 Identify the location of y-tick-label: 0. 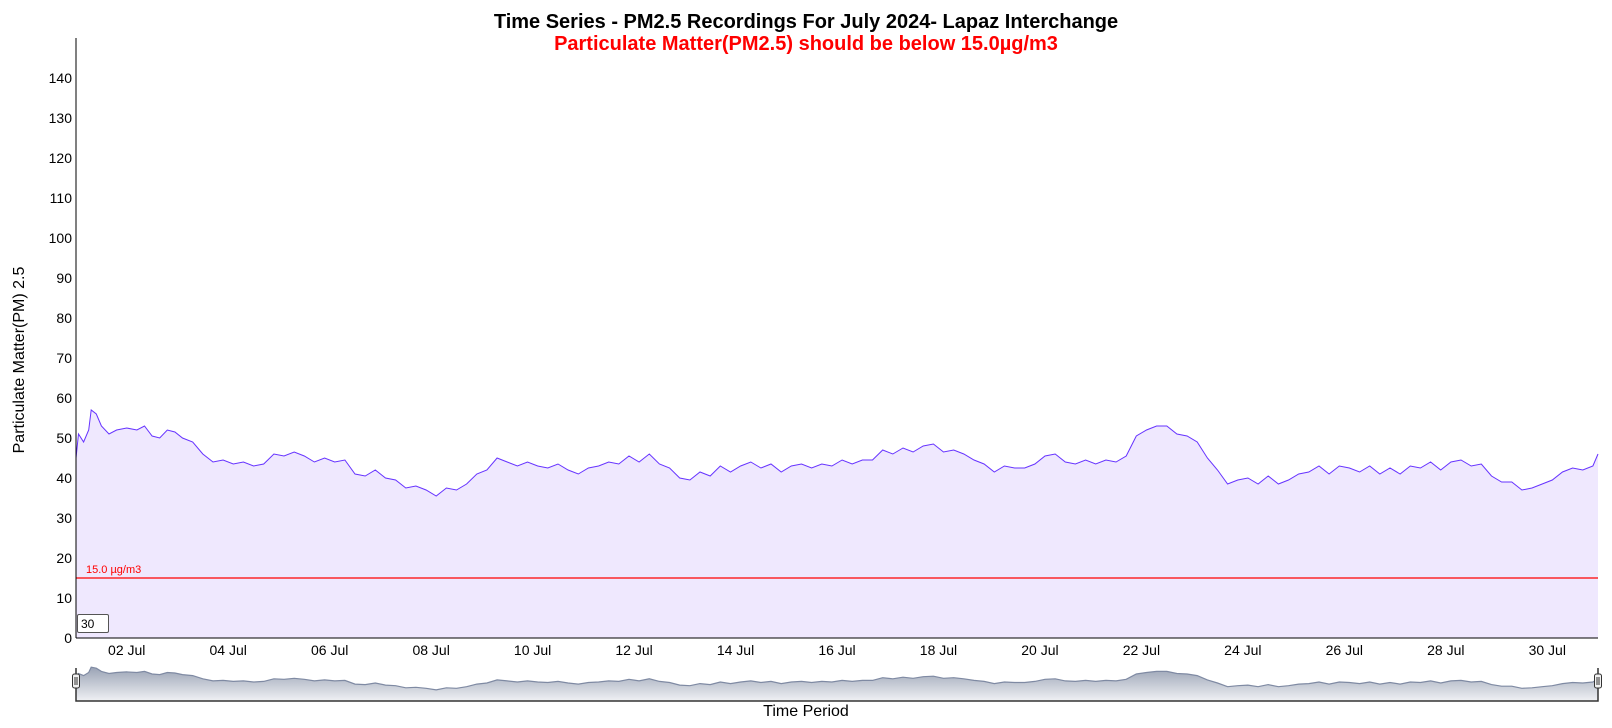
(68, 638).